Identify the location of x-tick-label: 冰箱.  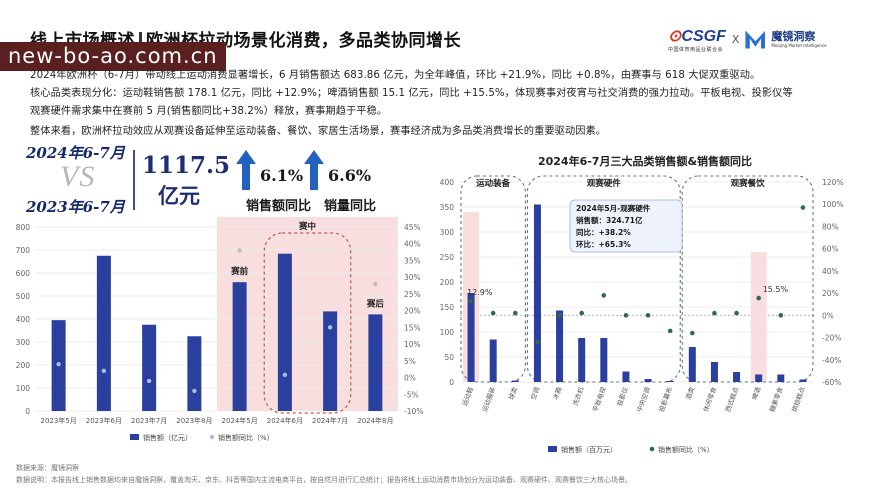
(557, 393).